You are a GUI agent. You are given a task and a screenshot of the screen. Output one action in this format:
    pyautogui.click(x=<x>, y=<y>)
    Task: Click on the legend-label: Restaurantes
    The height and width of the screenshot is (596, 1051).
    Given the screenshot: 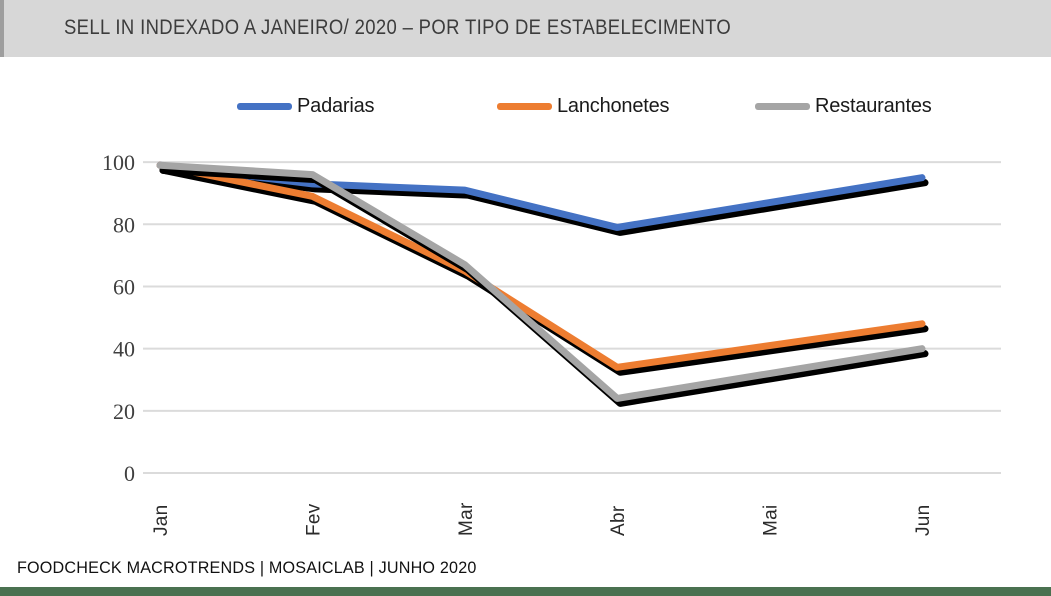 What is the action you would take?
    pyautogui.click(x=873, y=105)
    